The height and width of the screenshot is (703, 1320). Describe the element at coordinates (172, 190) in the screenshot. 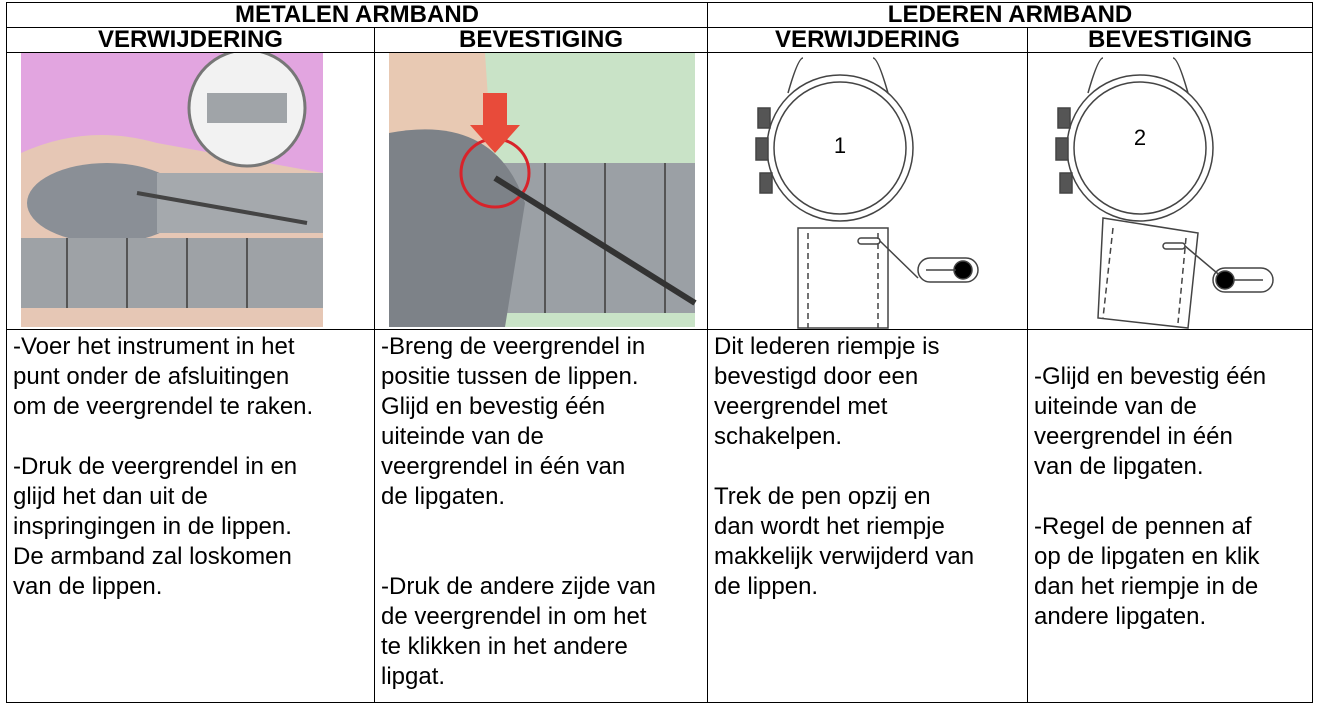

I see `metal-removal-illustration` at that location.